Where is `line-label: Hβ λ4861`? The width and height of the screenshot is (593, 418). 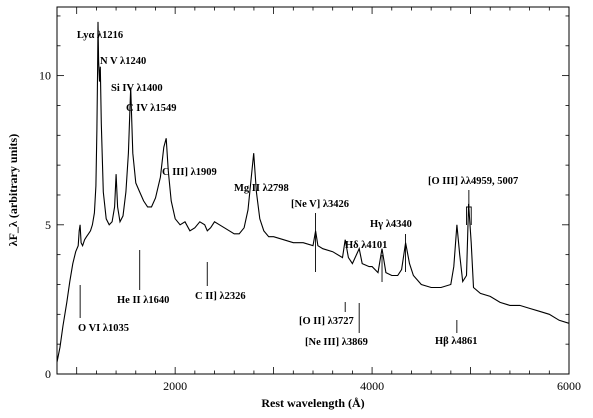
line-label: Hβ λ4861 is located at coordinates (456, 341).